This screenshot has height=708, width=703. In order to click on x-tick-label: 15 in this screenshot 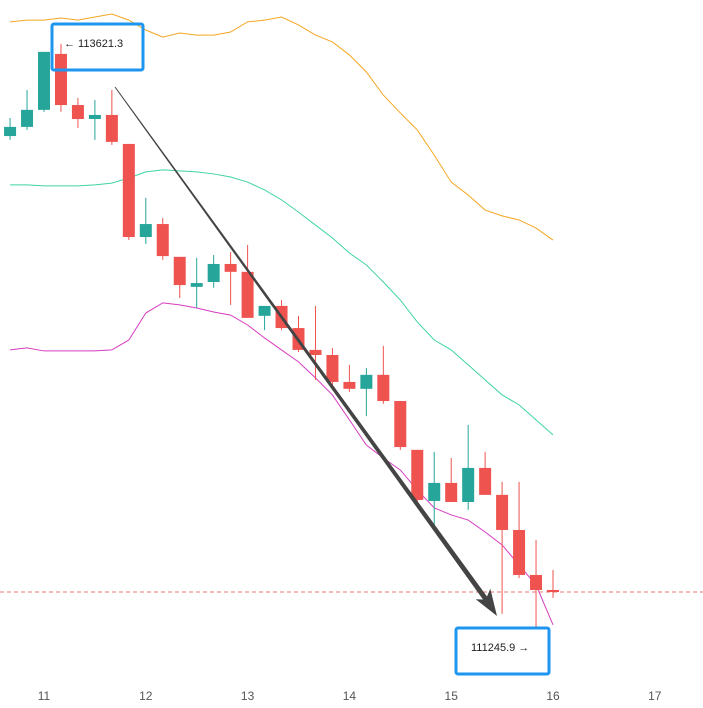, I will do `click(452, 696)`.